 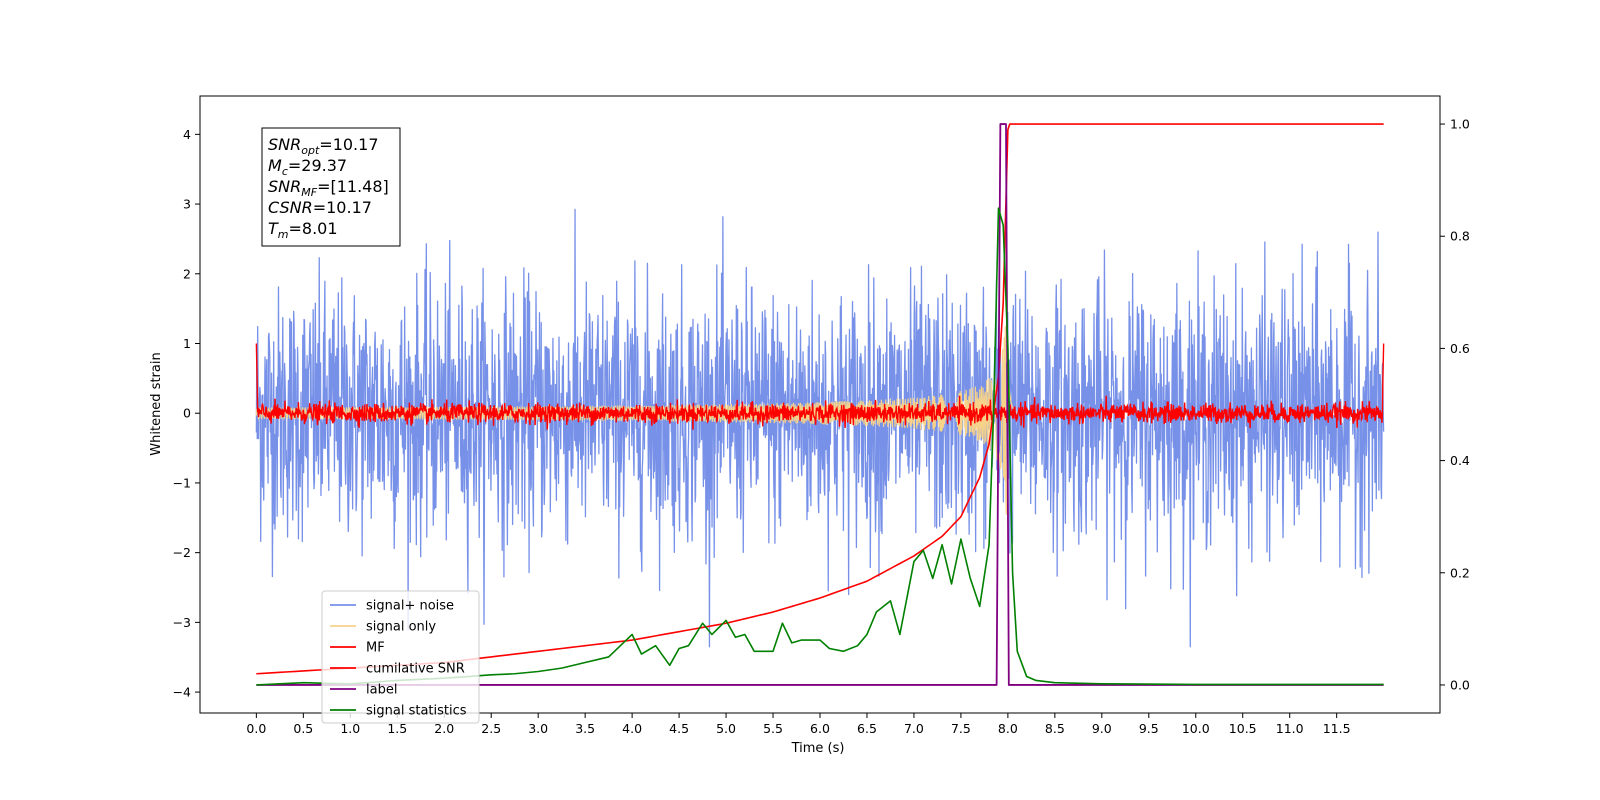 I want to click on x-tick-label: 4.5, so click(x=679, y=728).